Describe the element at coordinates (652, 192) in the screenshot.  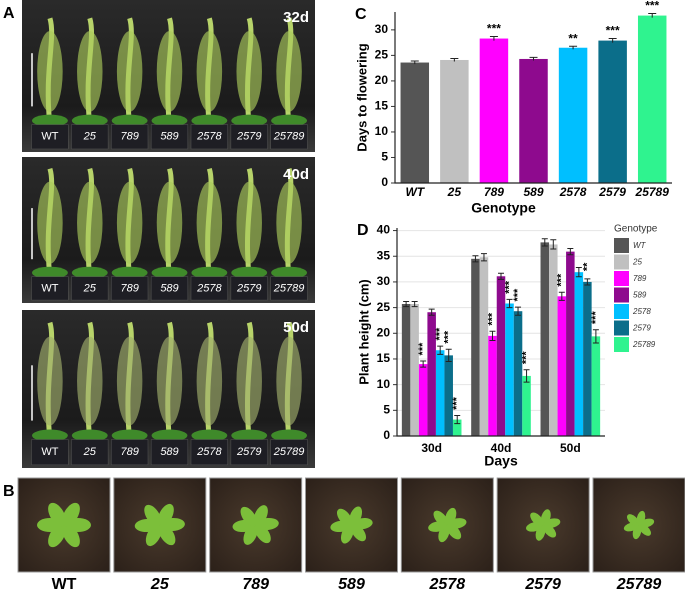
I see `x-tick-label: 25789` at that location.